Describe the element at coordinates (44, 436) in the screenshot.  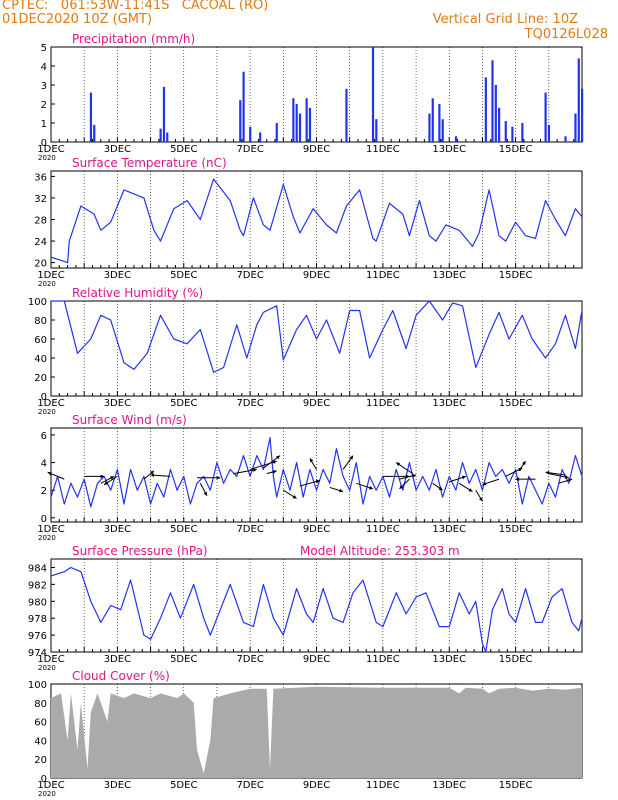
I see `y-tick-label: 6` at that location.